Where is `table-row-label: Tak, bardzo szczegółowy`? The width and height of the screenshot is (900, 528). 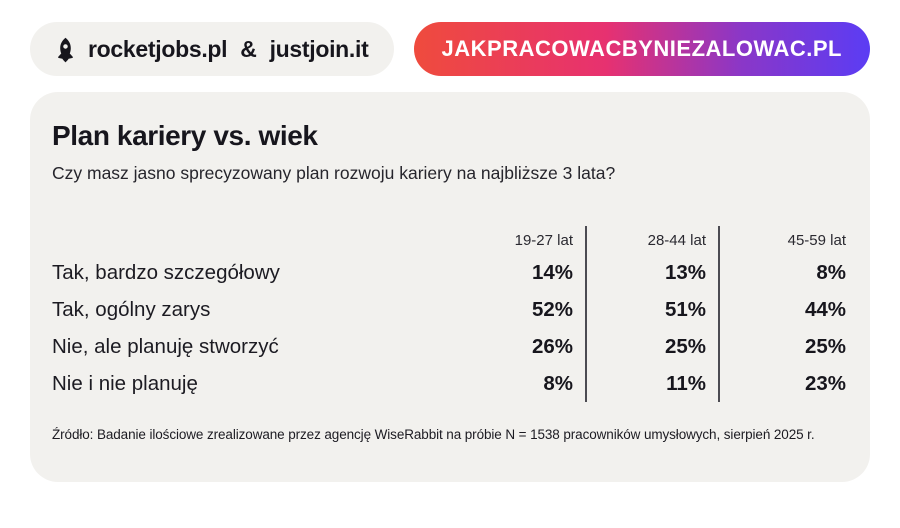 table-row-label: Tak, bardzo szczegółowy is located at coordinates (166, 272).